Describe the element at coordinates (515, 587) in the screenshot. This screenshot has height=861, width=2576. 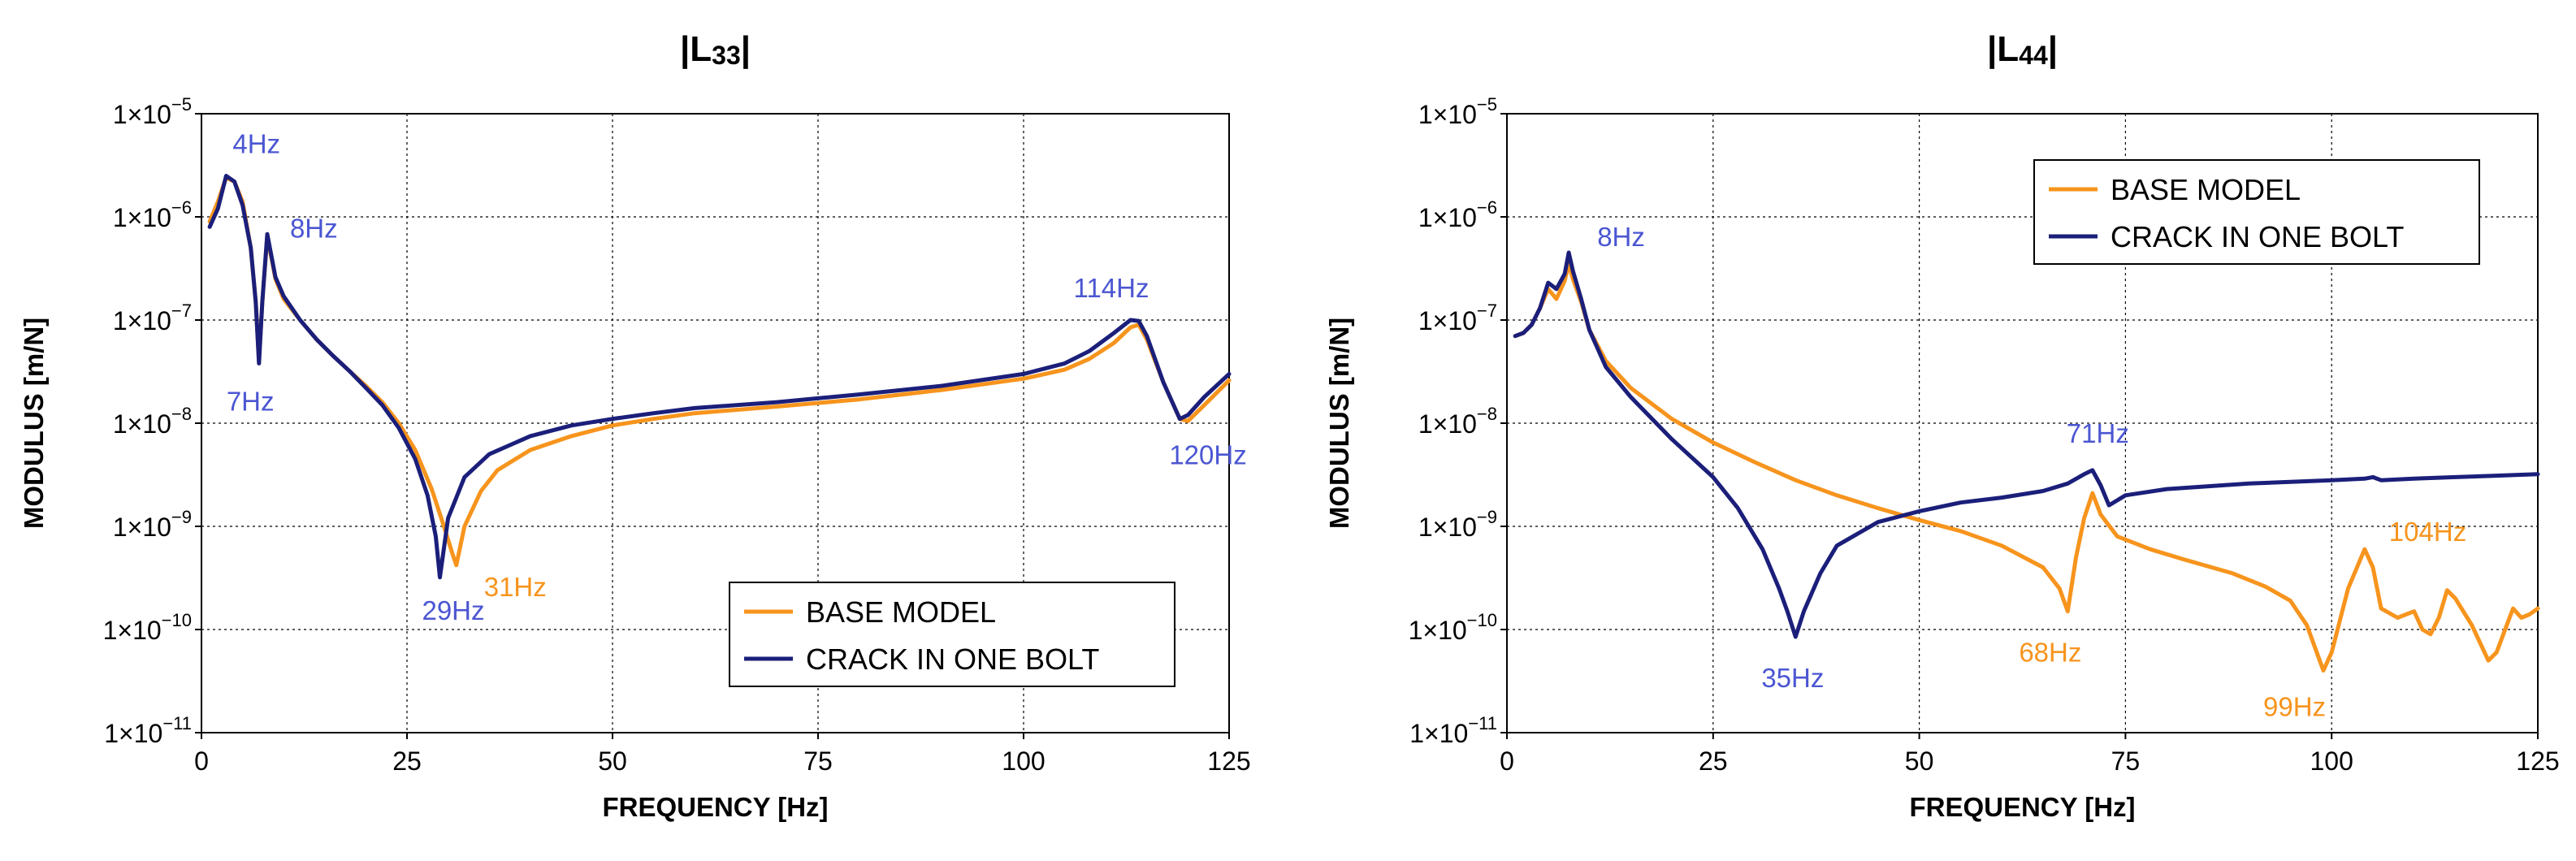
I see `peak-annotation: 31Hz` at that location.